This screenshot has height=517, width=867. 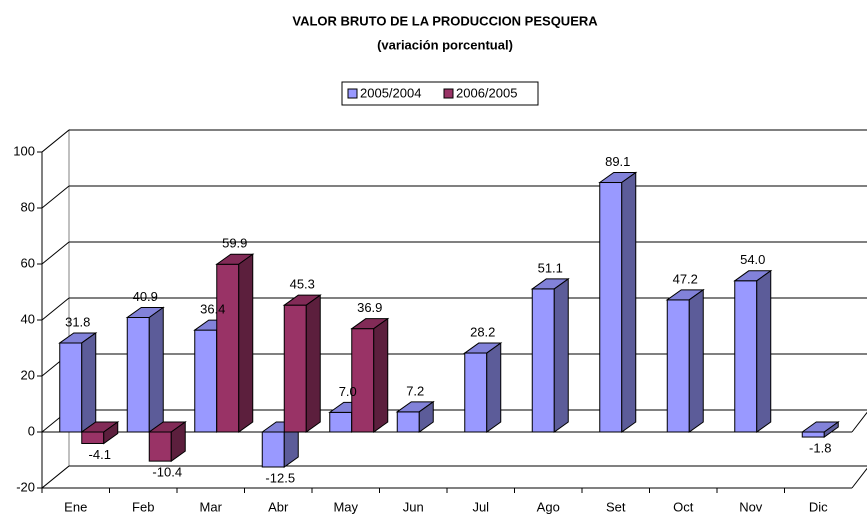 What do you see at coordinates (348, 391) in the screenshot?
I see `value-label: 7.0` at bounding box center [348, 391].